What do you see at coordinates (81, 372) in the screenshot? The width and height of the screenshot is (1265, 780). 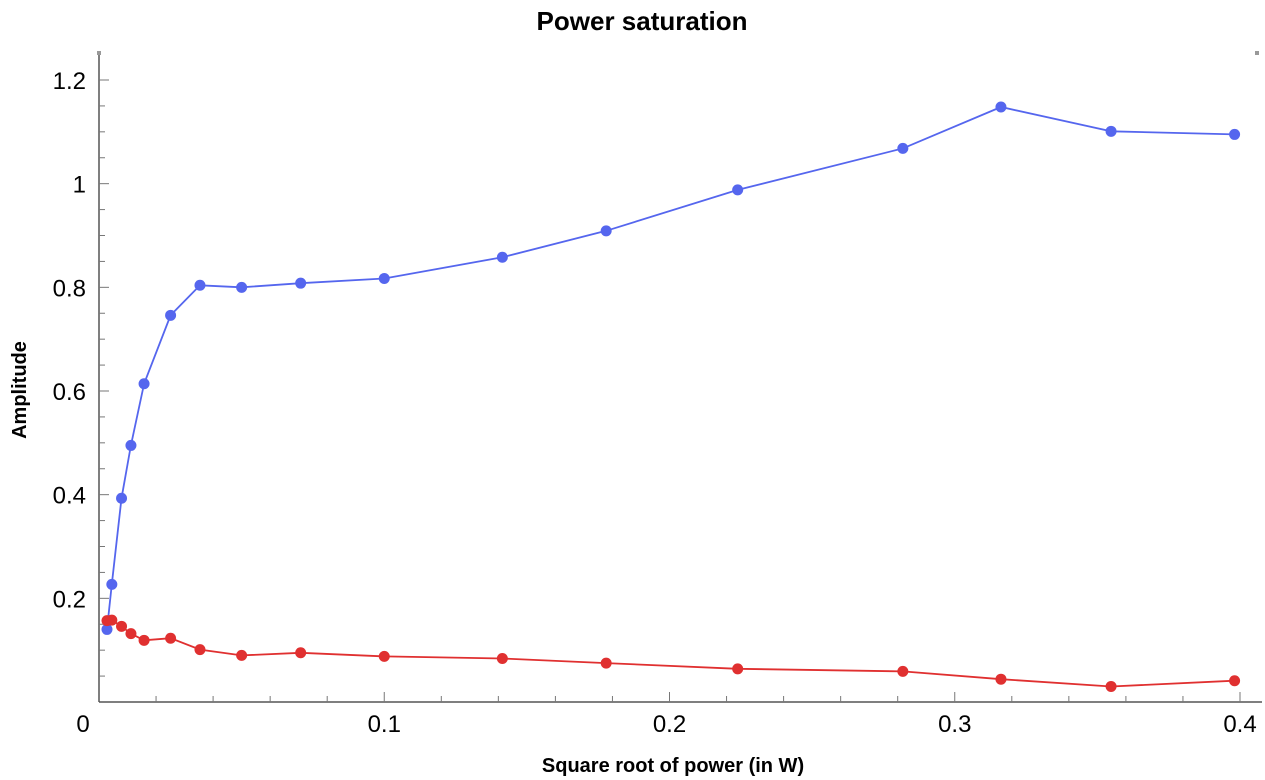 I see `y-axis-ticks: 0.2 0.4 0.6 0.8 1 1.2` at bounding box center [81, 372].